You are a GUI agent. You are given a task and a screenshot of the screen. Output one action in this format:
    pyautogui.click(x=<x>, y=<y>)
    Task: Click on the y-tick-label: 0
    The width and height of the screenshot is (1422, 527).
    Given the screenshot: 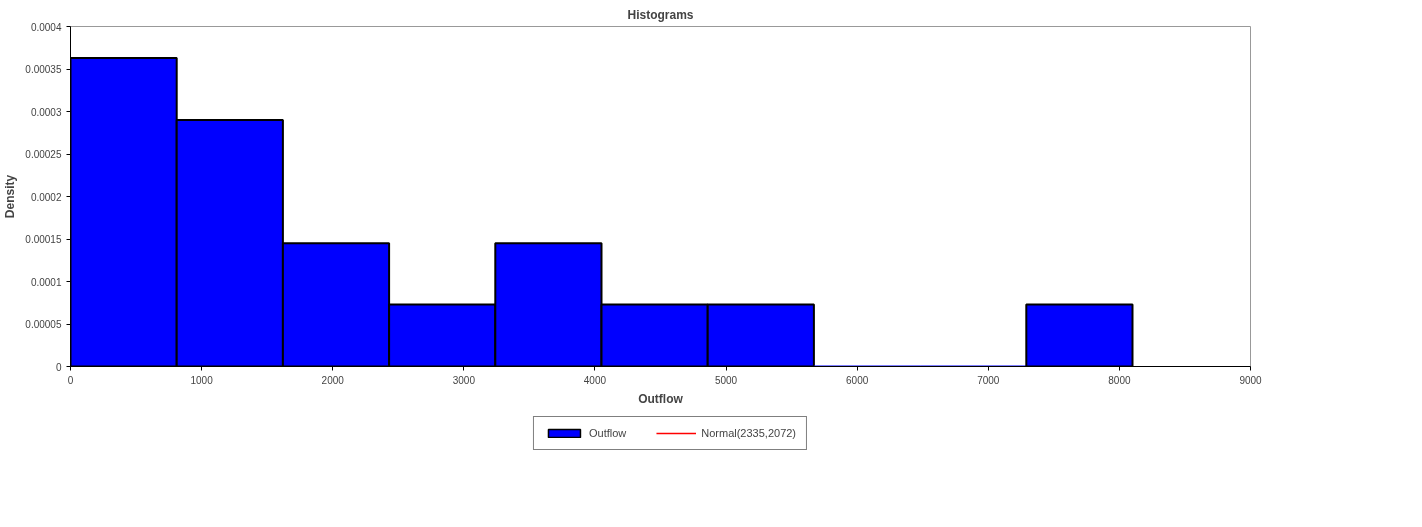 What is the action you would take?
    pyautogui.click(x=58, y=367)
    